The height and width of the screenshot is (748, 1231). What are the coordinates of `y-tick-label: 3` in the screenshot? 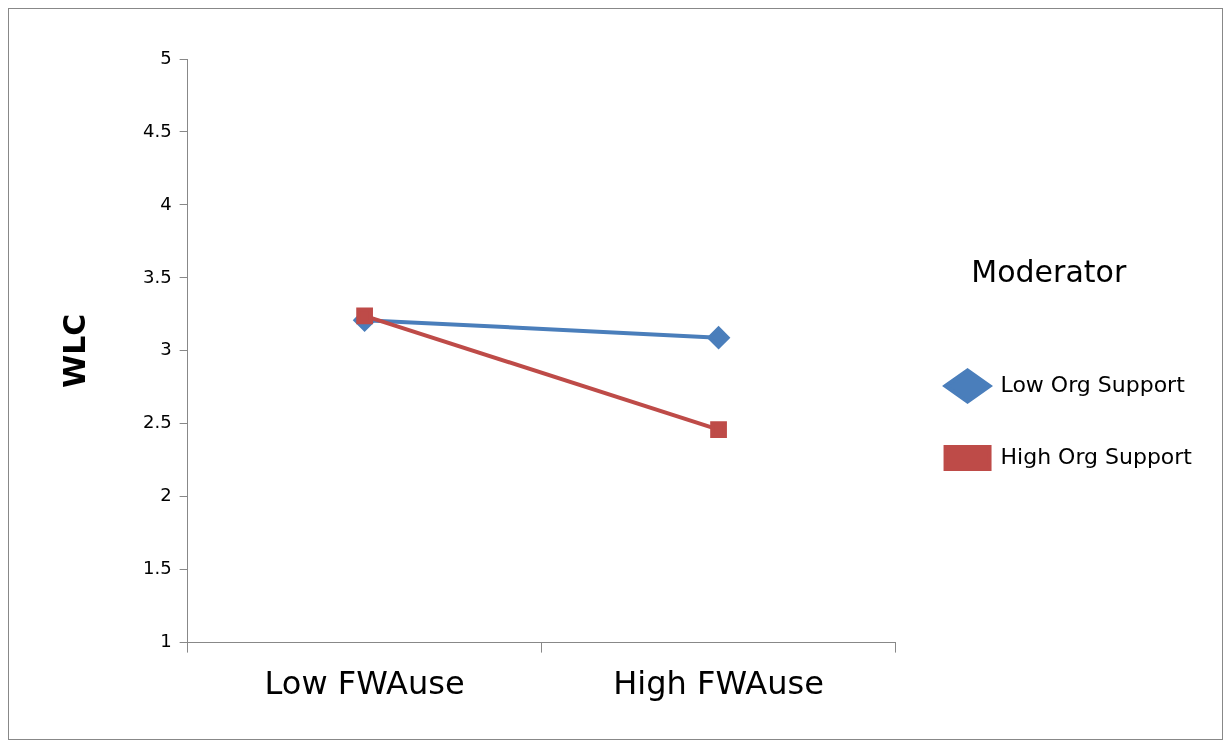 It's located at (166, 349).